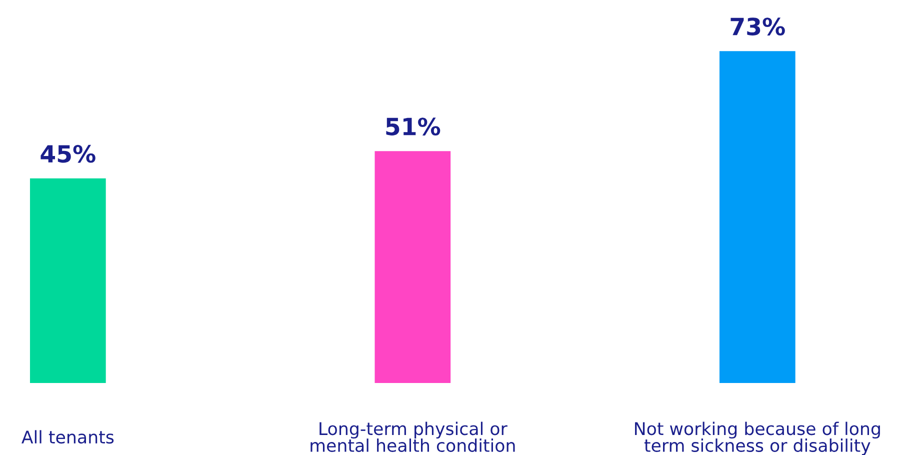 Image resolution: width=916 pixels, height=455 pixels. I want to click on x-tick-label: Not working because of long term sickness or disability, so click(757, 438).